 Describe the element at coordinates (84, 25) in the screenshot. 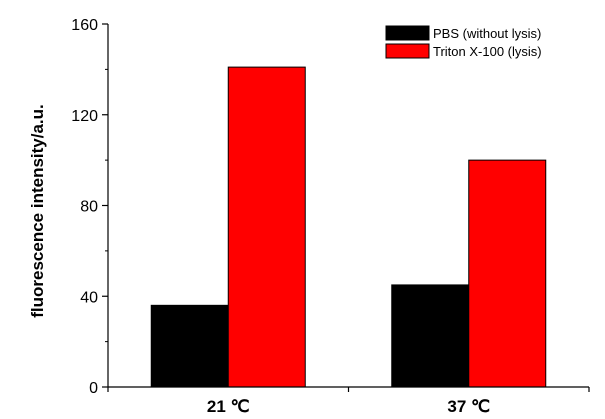

I see `y-tick-label: 160` at that location.